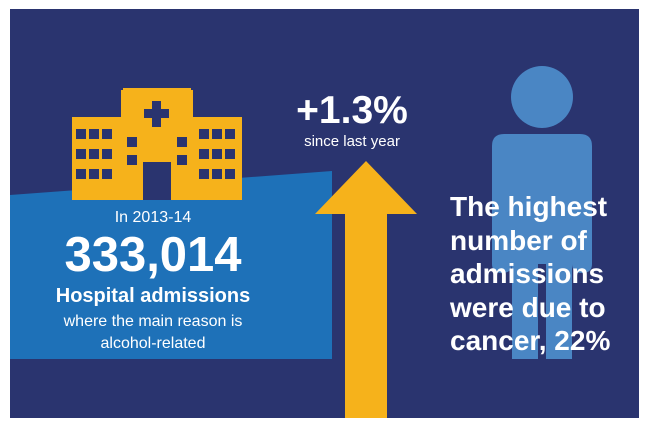 The width and height of the screenshot is (657, 427). I want to click on change-percent: +1.3%, so click(352, 110).